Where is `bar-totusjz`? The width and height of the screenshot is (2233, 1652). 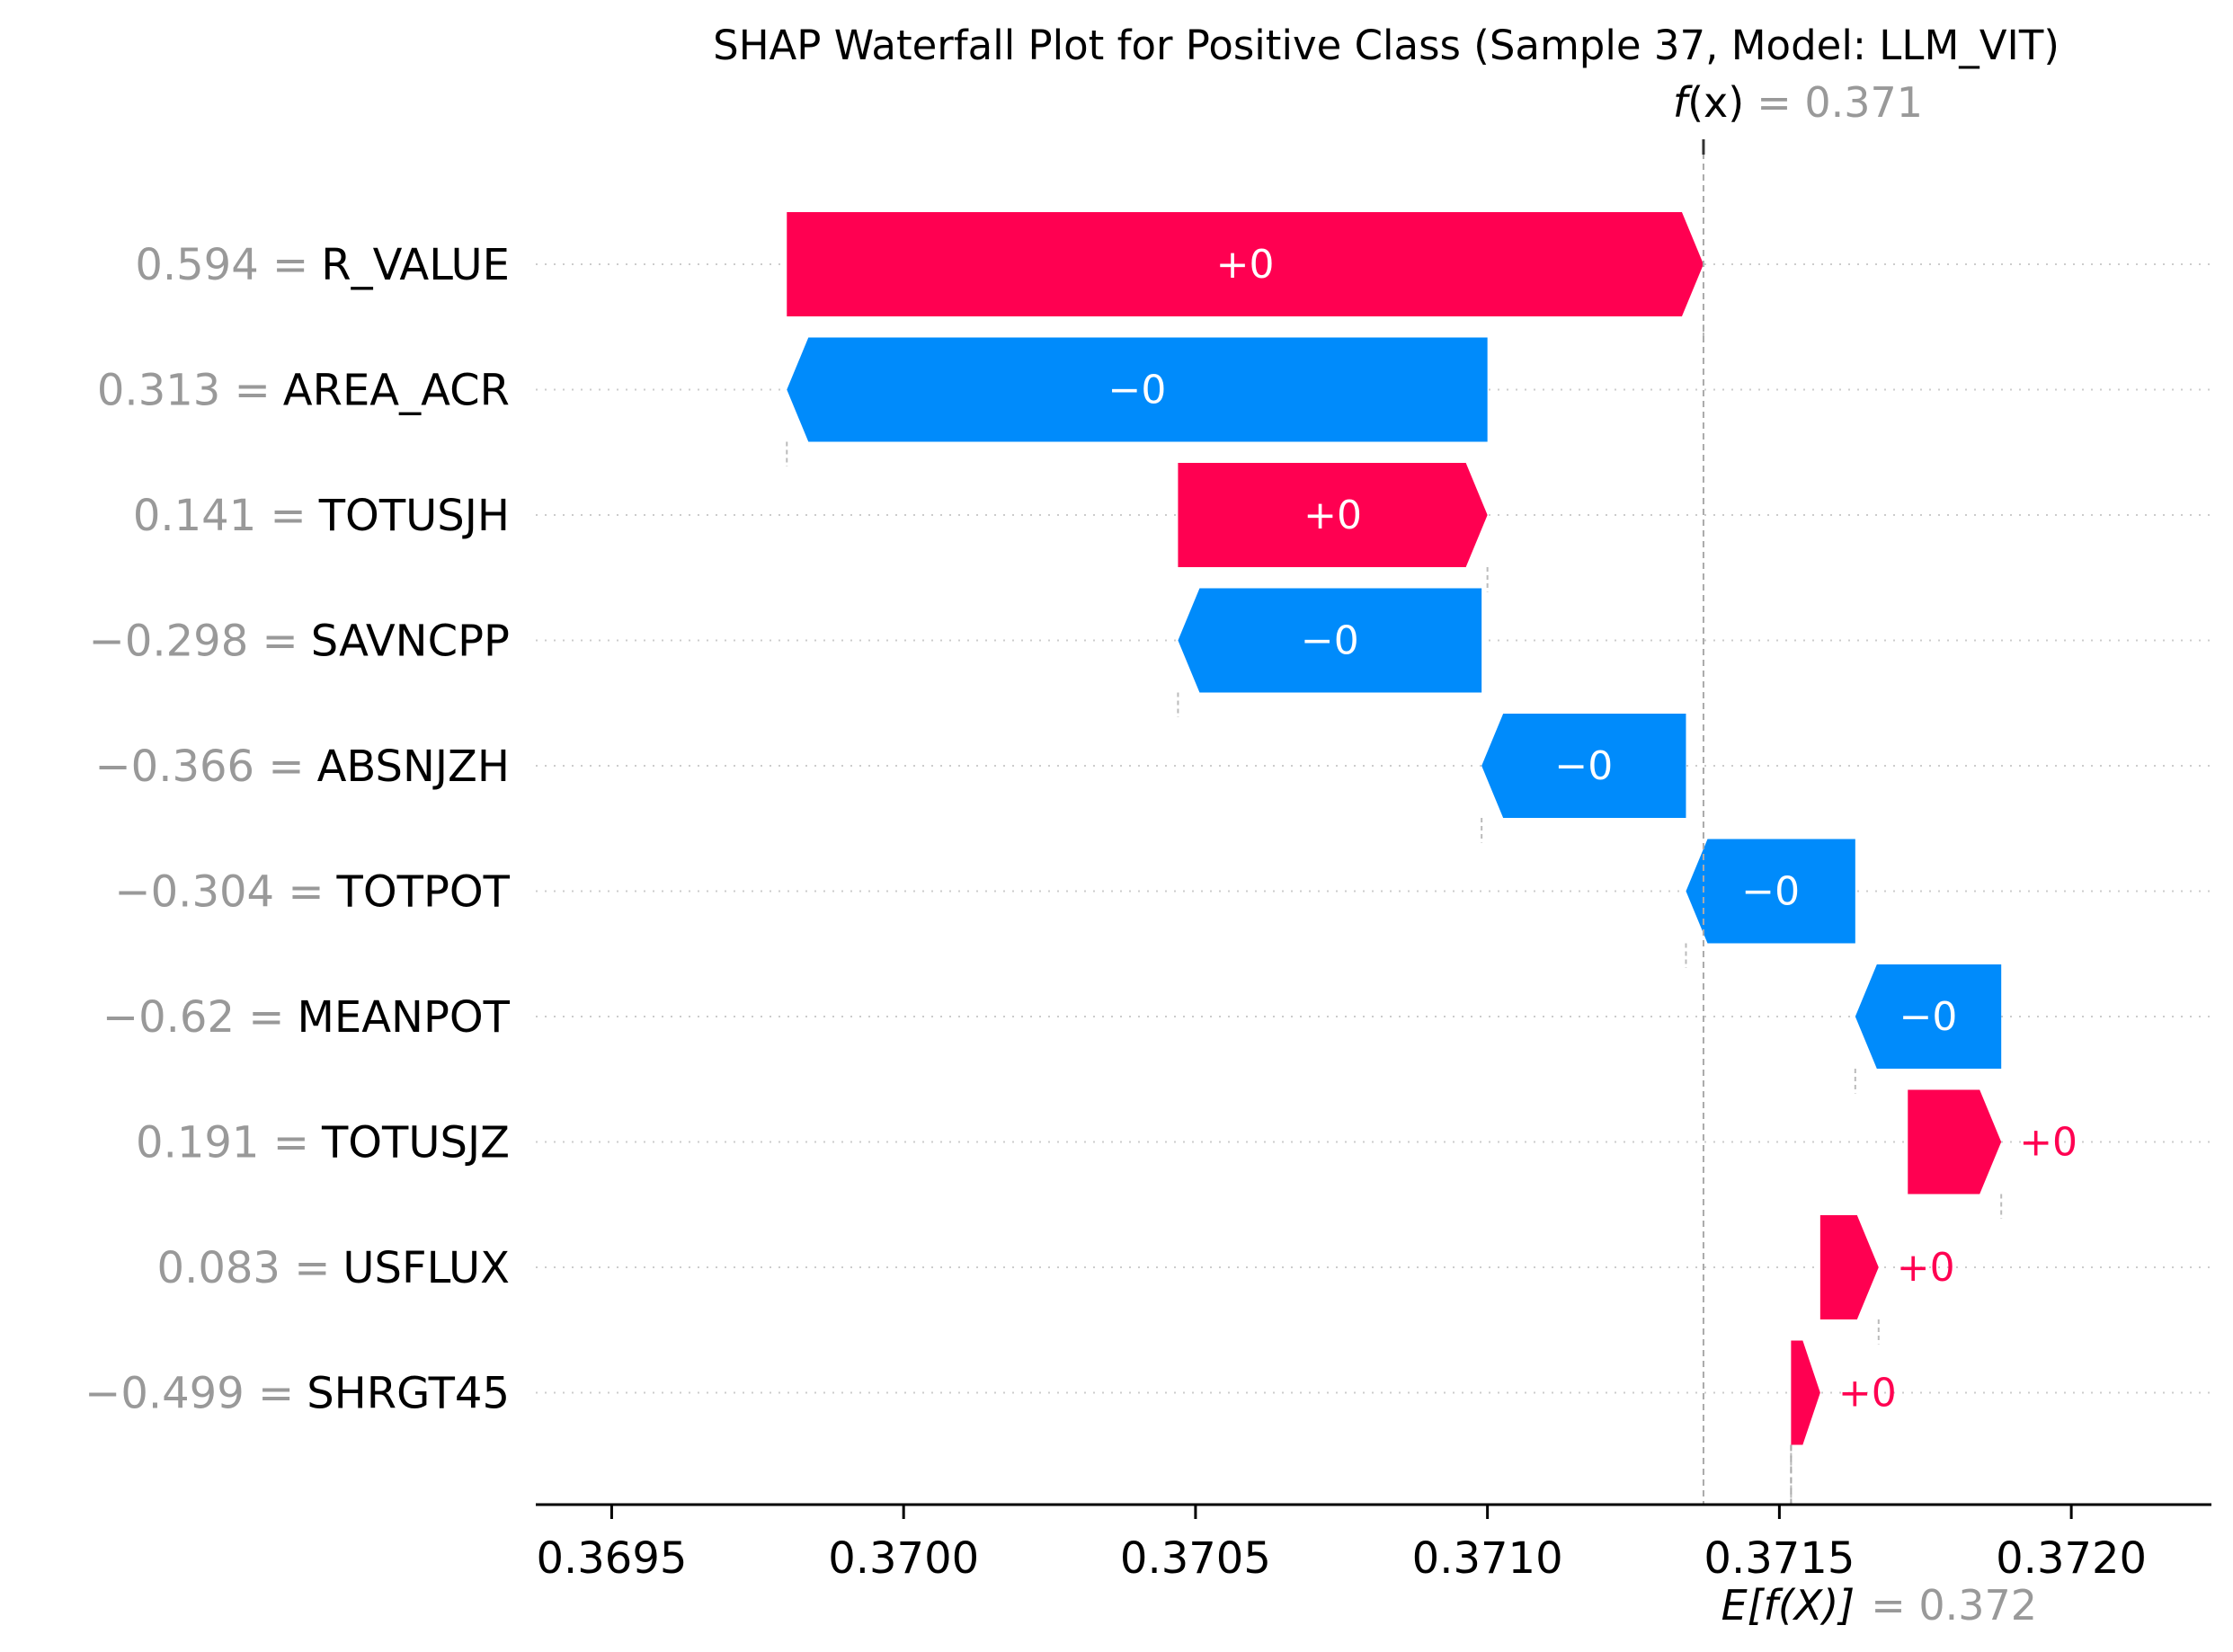
bar-totusjz is located at coordinates (1955, 1142).